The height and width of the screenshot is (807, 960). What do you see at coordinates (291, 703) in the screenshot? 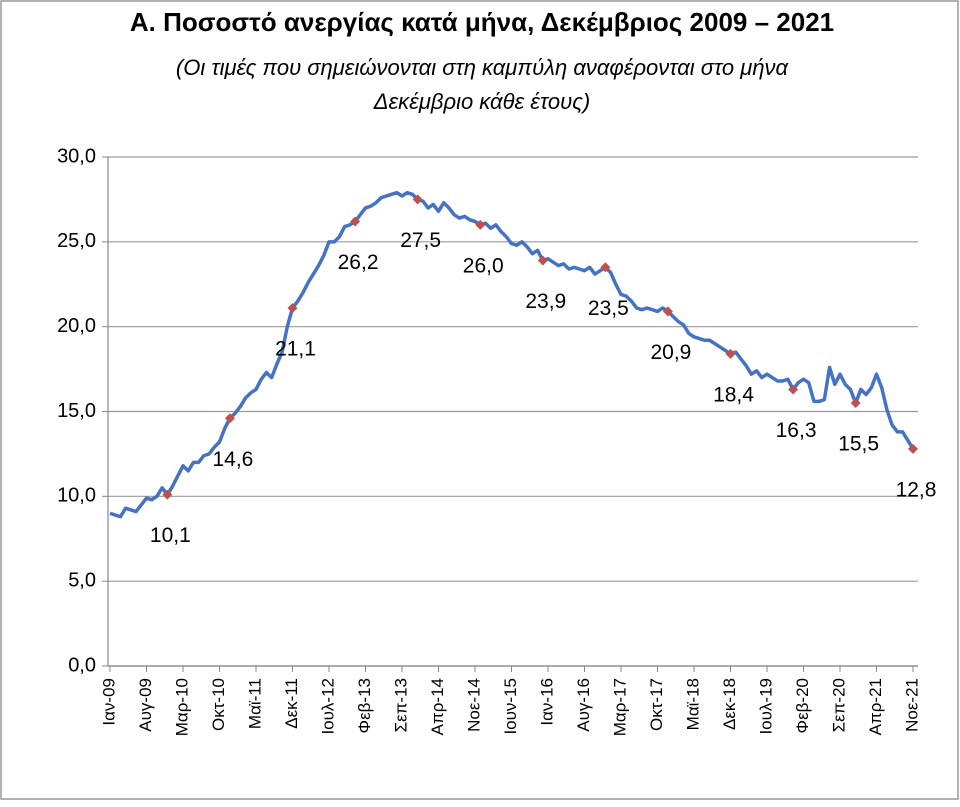
I see `x-tick-label: Δεκ-11` at bounding box center [291, 703].